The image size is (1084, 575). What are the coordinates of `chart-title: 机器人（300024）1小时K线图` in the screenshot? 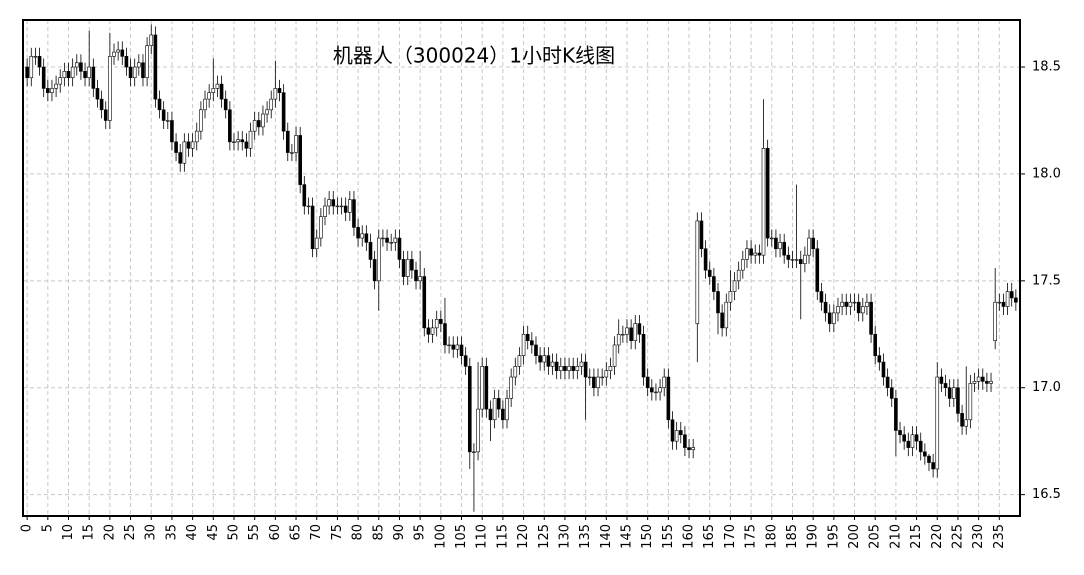 It's located at (474, 56).